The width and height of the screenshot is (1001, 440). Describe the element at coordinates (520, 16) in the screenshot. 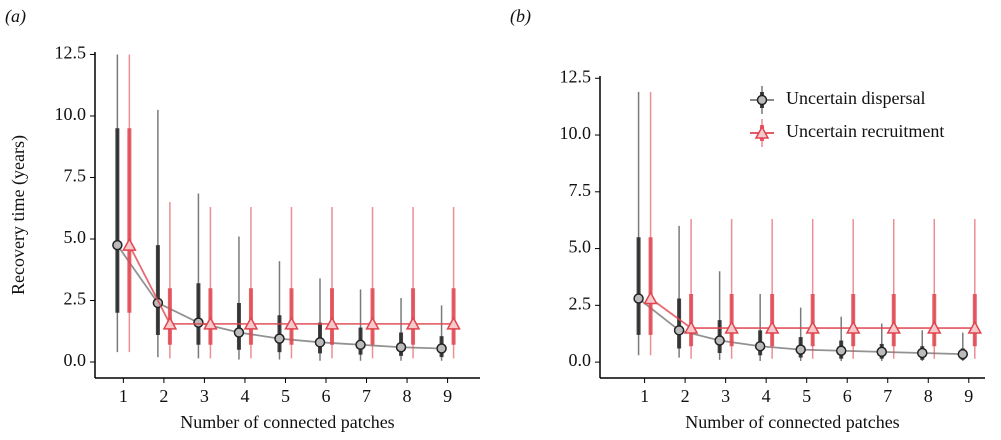

I see `panel-label: (b)` at that location.